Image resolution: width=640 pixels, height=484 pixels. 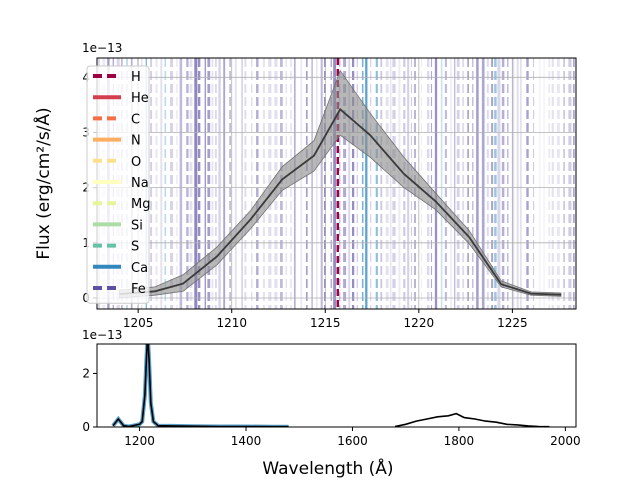 I want to click on legend: H He CNO Na Mg Si S Ca Fe, so click(x=118, y=184).